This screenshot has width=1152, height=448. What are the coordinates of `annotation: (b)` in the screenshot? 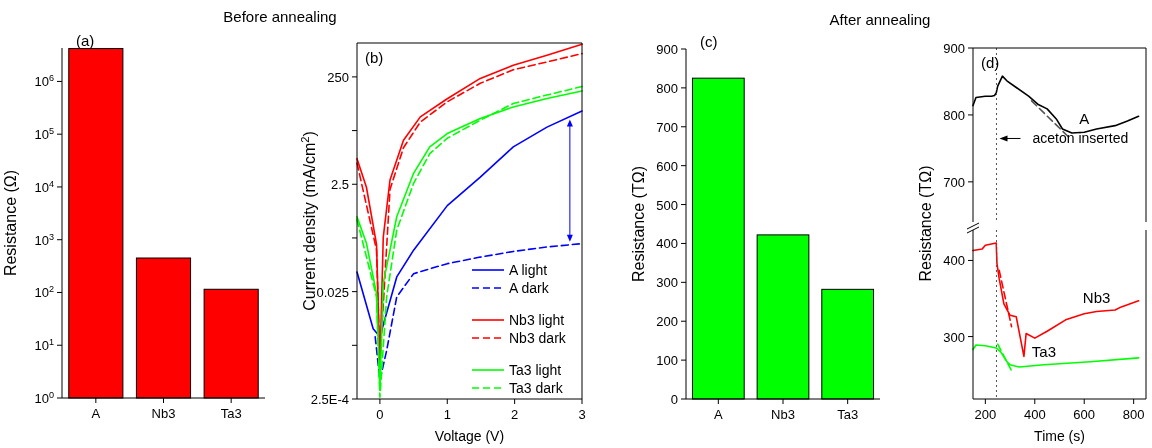 It's located at (374, 57).